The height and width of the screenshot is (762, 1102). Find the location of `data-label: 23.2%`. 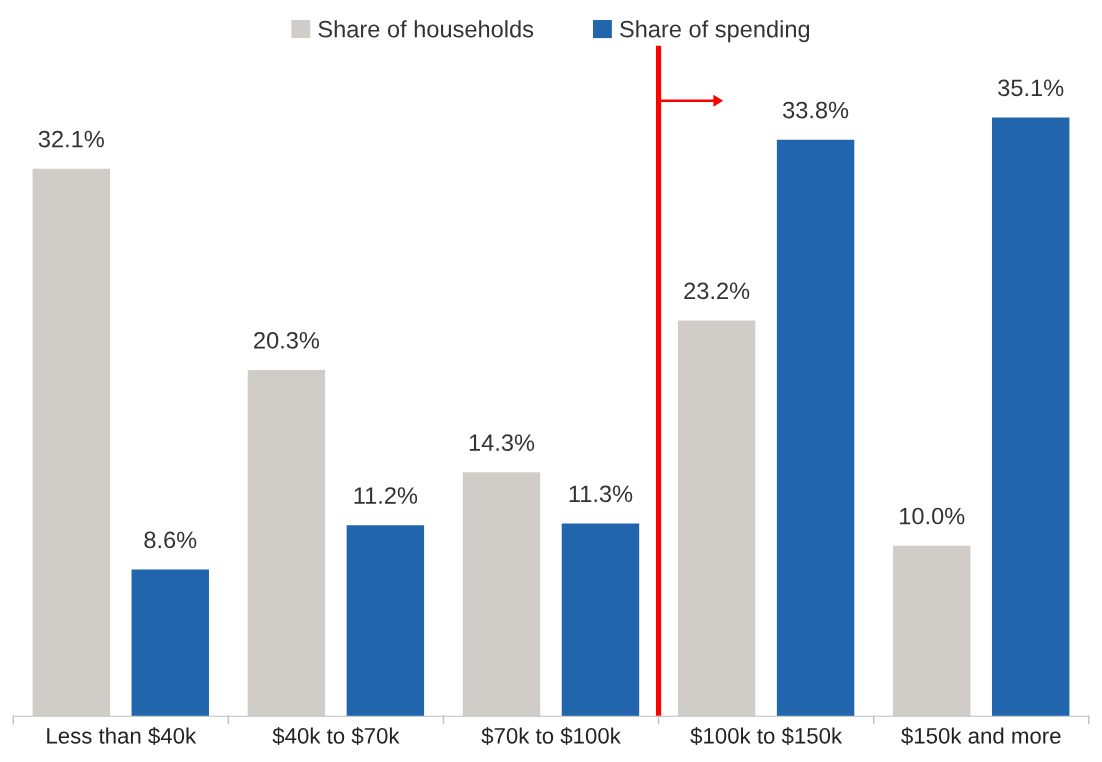

data-label: 23.2% is located at coordinates (717, 291).